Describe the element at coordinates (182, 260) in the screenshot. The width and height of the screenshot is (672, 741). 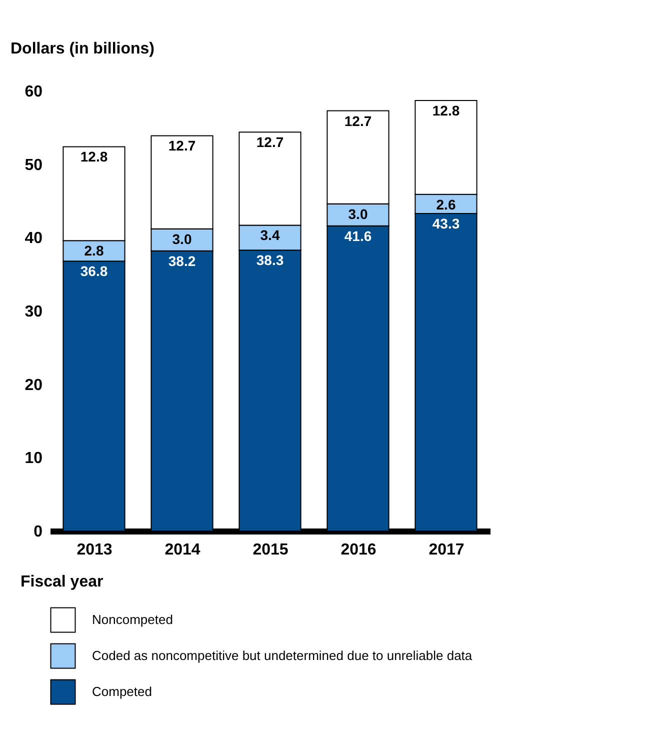
I see `data-label: 38.2` at that location.